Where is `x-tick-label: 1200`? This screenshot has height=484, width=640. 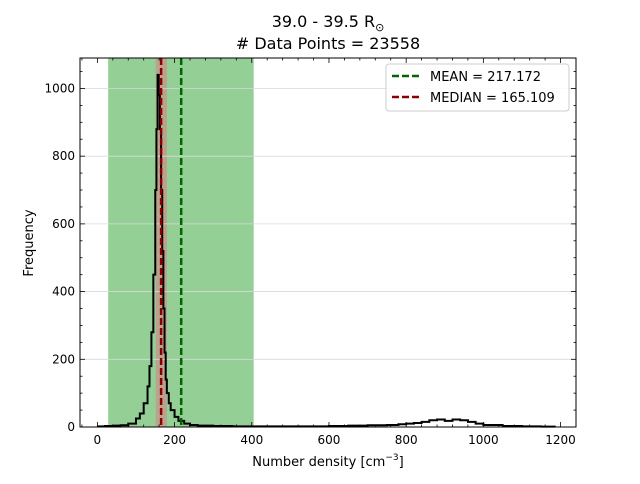
x-tick-label: 1200 is located at coordinates (560, 440).